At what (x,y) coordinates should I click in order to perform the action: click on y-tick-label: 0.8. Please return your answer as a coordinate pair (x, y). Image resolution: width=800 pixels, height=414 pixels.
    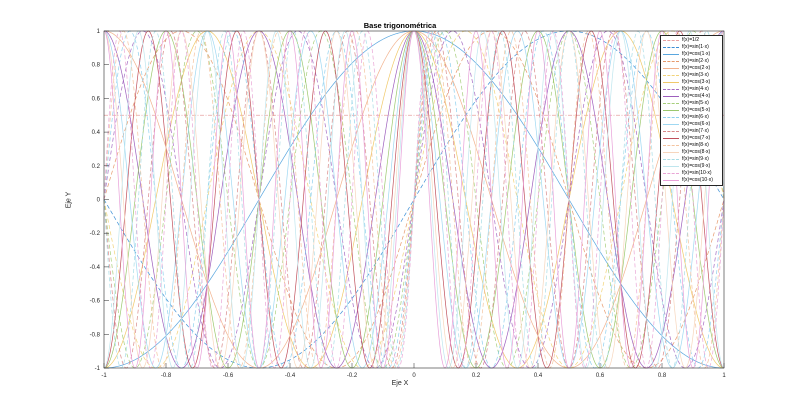
    Looking at the image, I should click on (96, 66).